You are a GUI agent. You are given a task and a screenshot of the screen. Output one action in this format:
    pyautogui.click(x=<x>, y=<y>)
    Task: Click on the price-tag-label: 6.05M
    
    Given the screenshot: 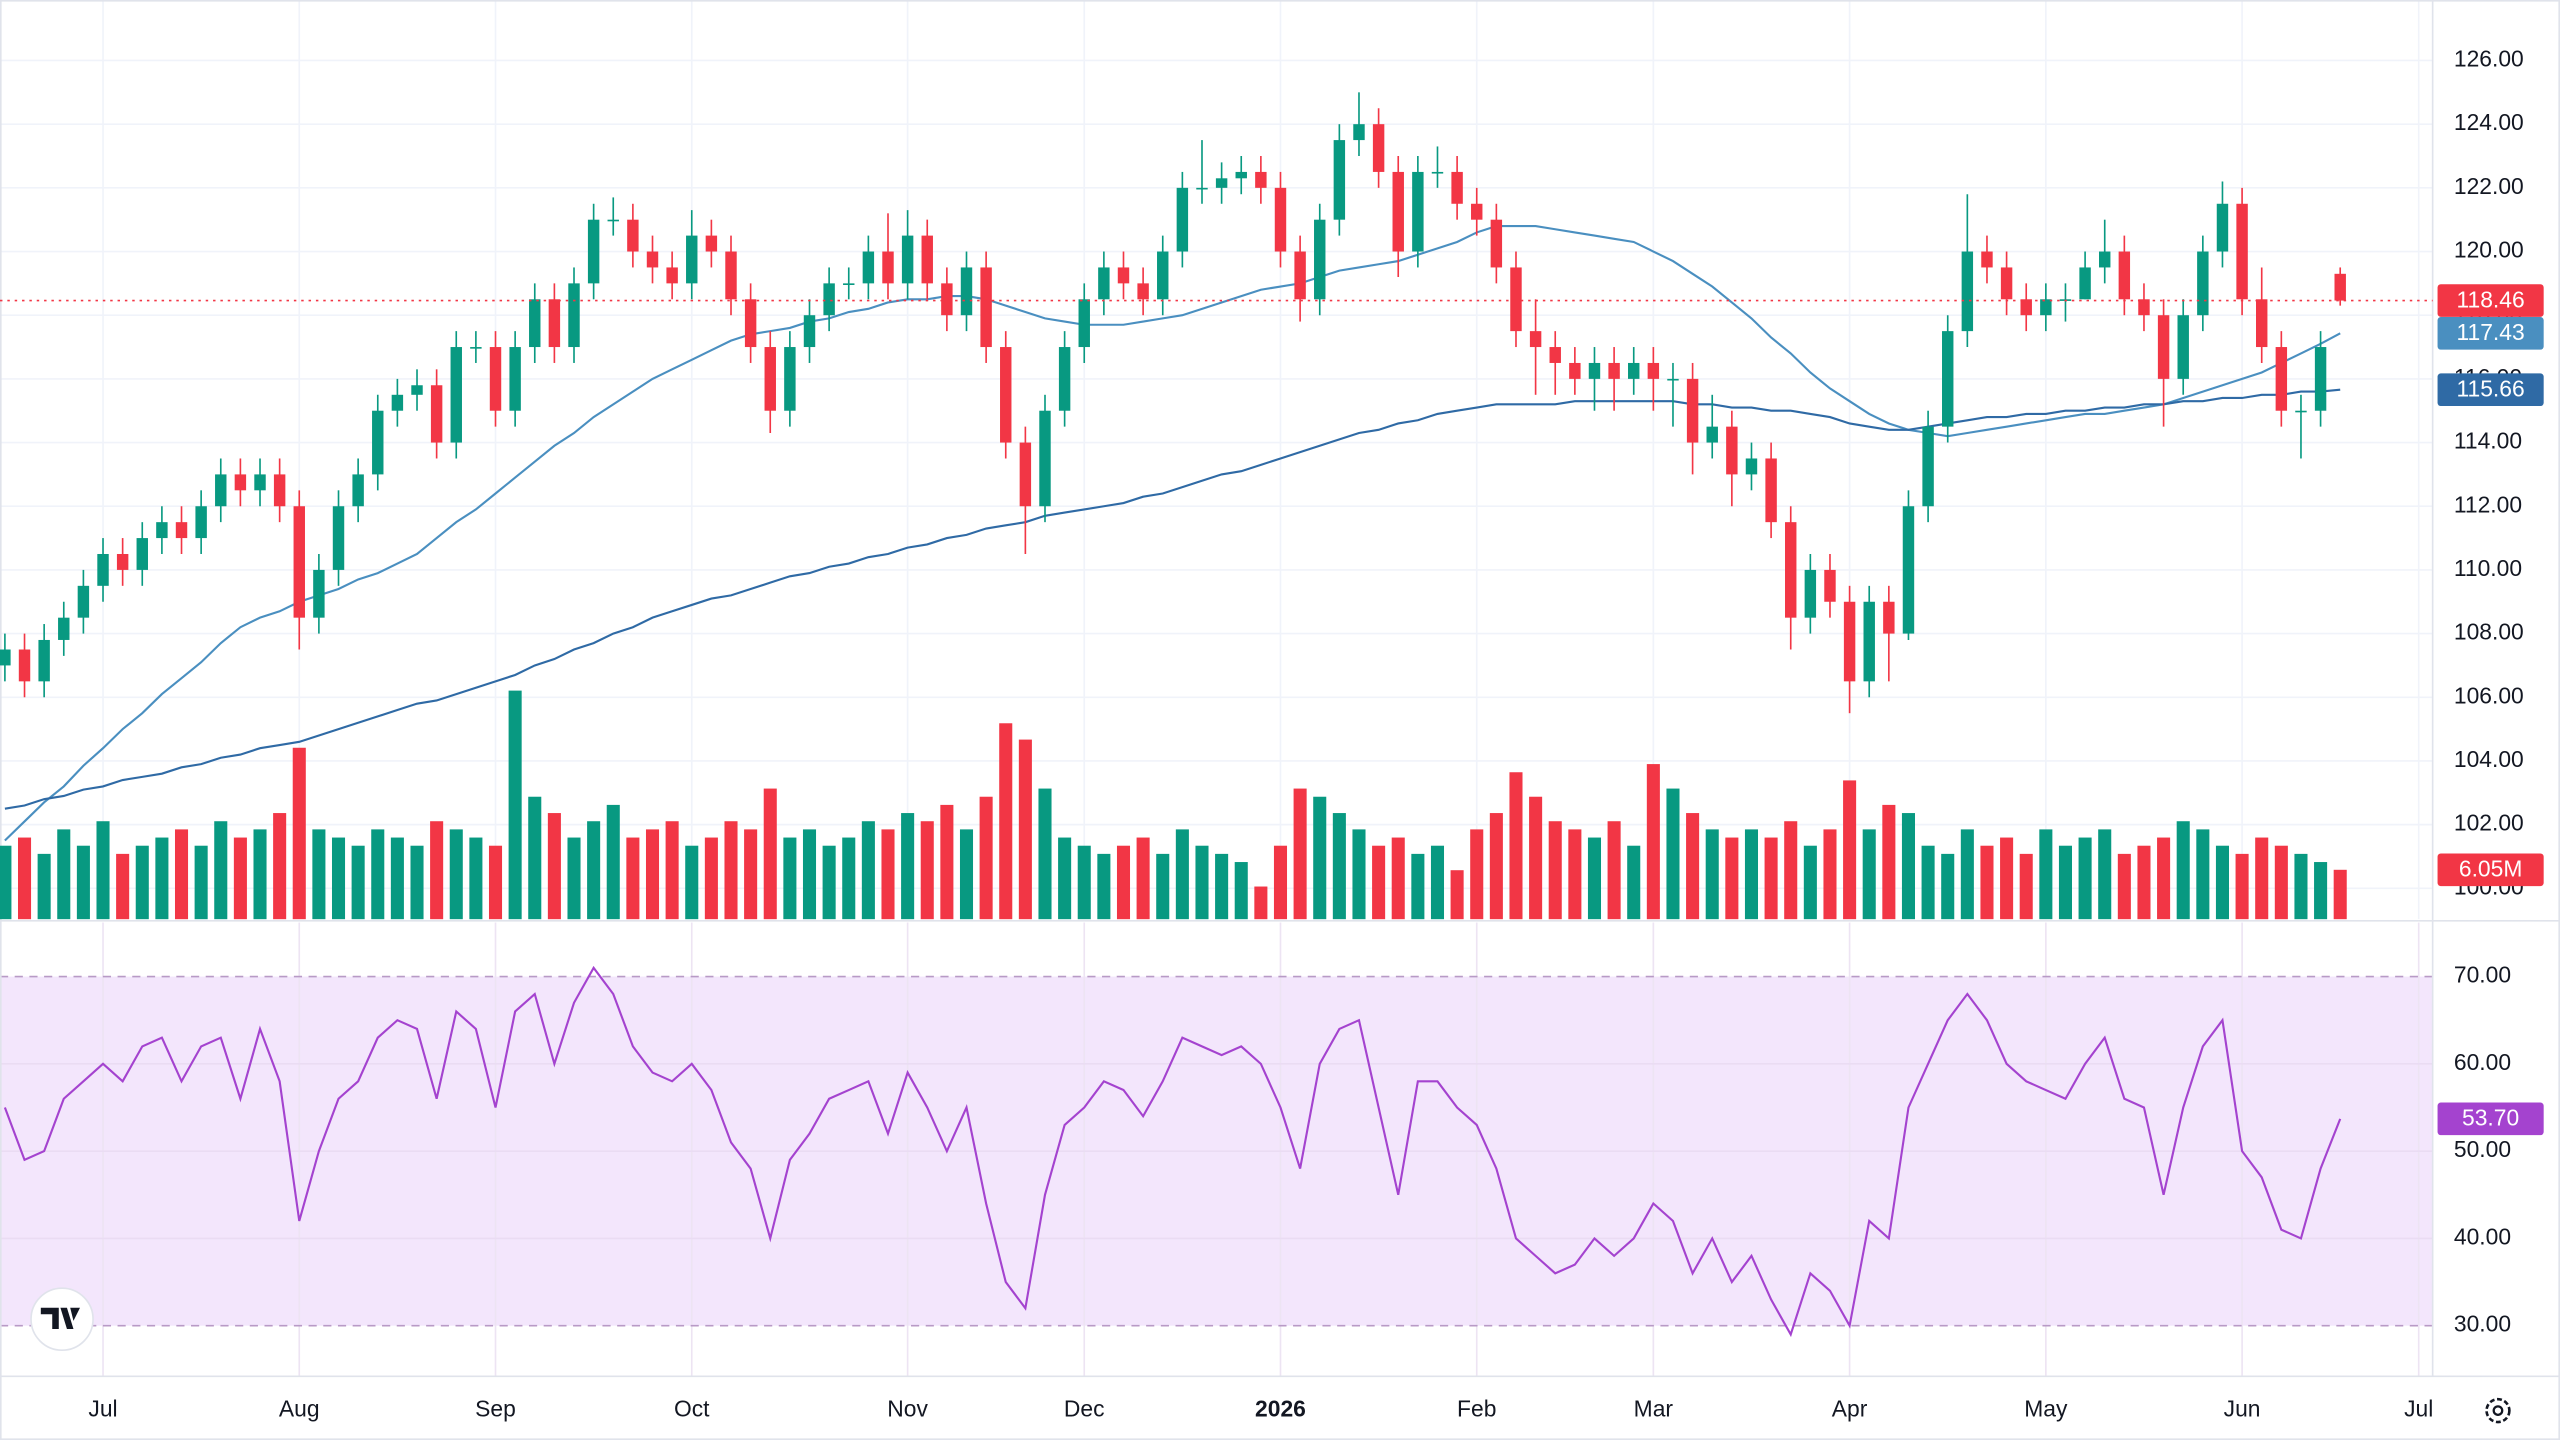 What is the action you would take?
    pyautogui.click(x=2491, y=869)
    